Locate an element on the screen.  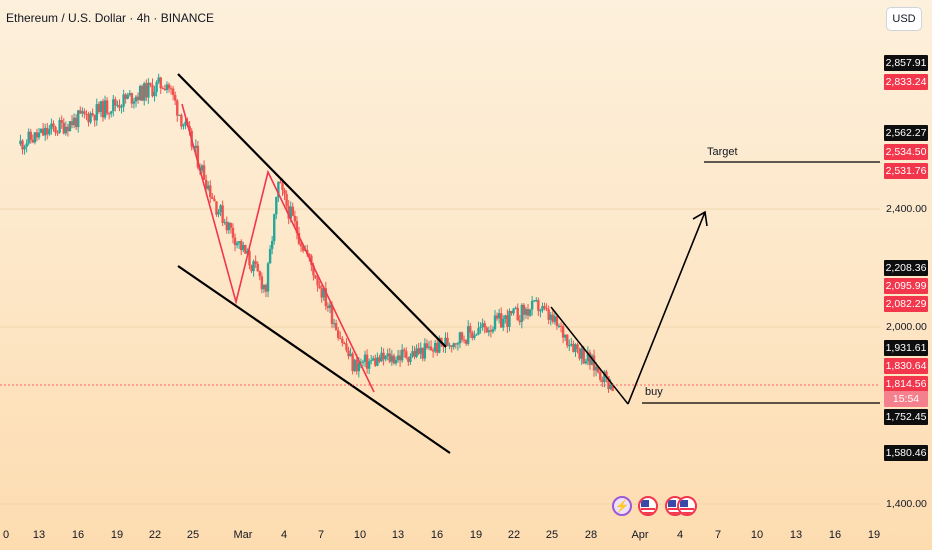
currency-button: USD is located at coordinates (904, 19).